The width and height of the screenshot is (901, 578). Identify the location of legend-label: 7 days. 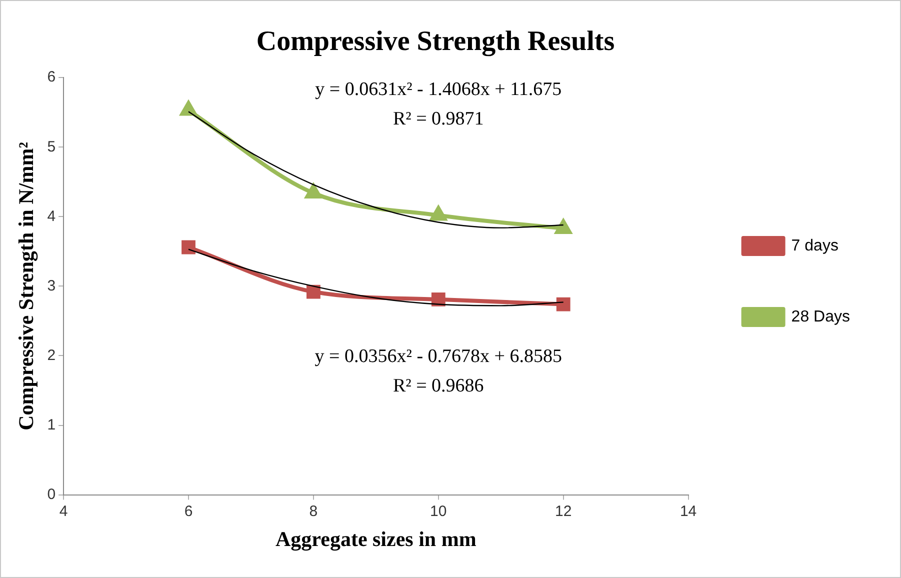
(814, 245).